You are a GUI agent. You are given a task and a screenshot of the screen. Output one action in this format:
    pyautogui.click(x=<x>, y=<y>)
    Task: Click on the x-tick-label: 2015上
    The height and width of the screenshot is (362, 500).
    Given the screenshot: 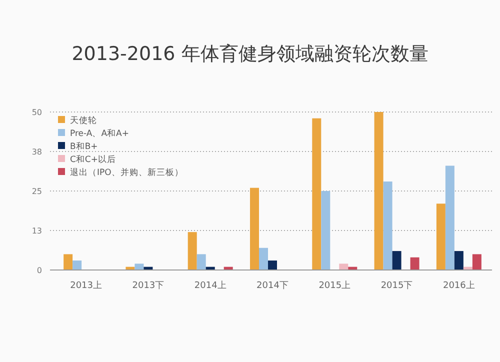 What is the action you would take?
    pyautogui.click(x=334, y=285)
    